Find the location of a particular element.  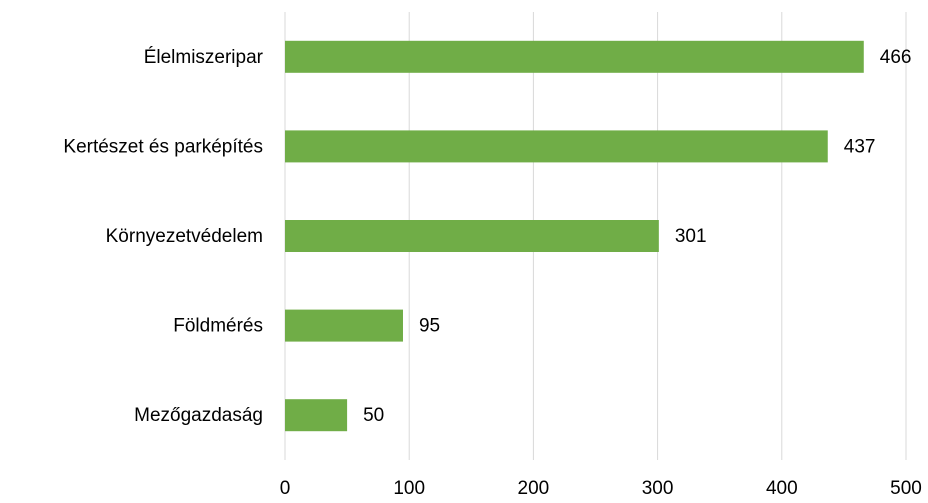

x-tick-label: 500 is located at coordinates (906, 488).